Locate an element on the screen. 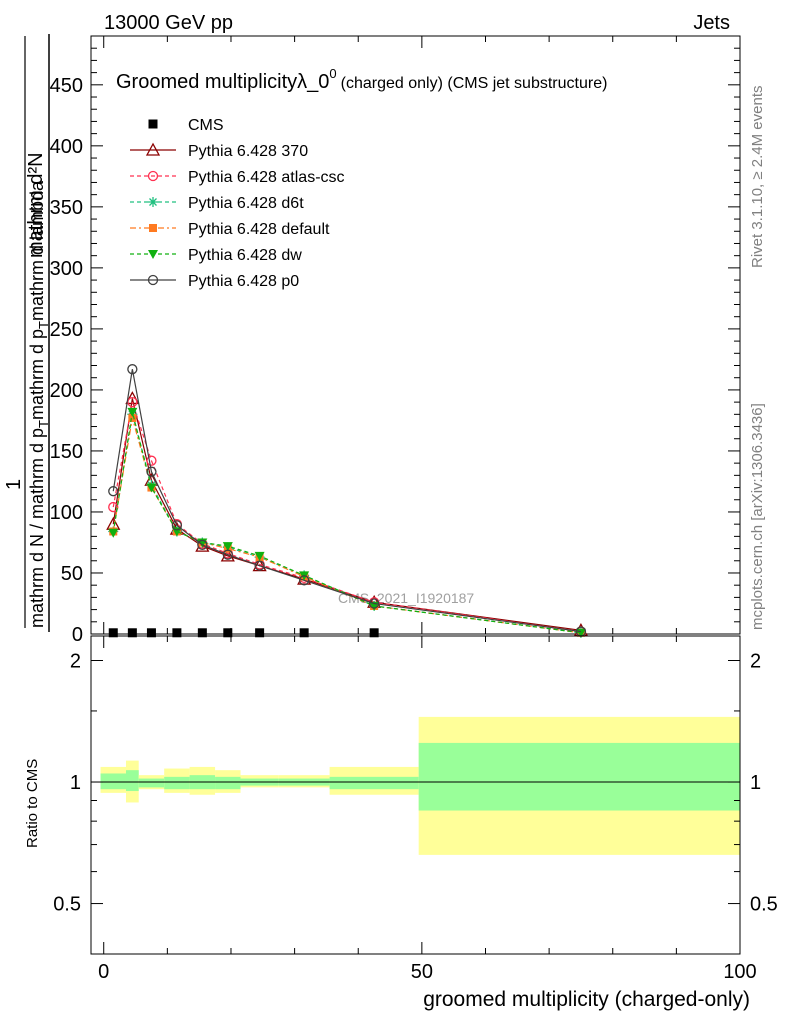 This screenshot has width=786, height=1024. legend-label: Pythia 6.428 d6t is located at coordinates (246, 203).